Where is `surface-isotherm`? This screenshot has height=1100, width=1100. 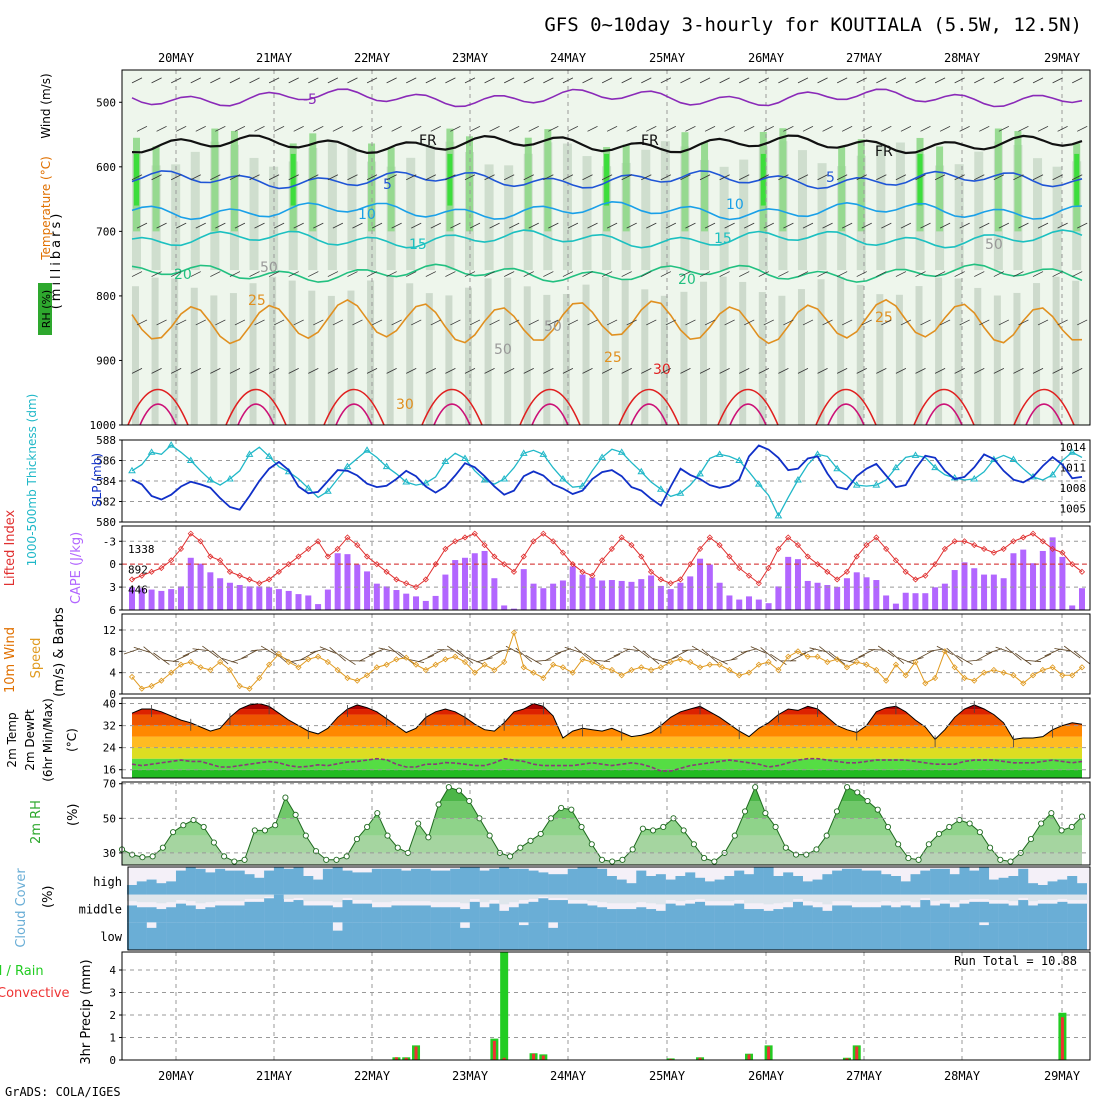
surface-isotherm is located at coordinates (1044, 414).